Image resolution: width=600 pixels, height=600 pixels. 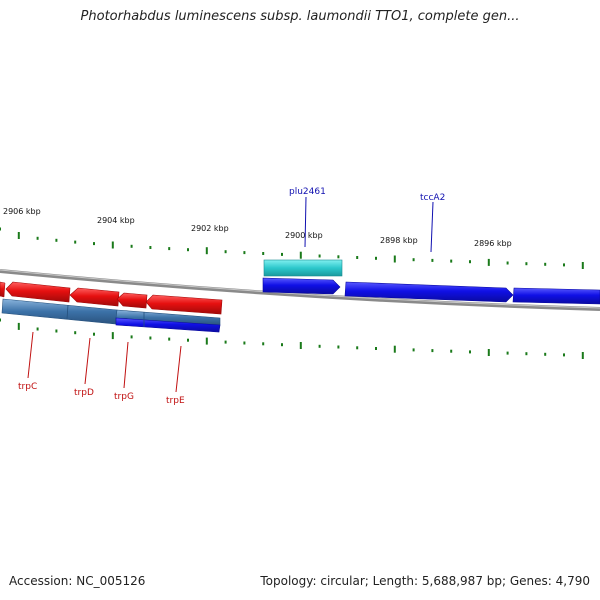 What do you see at coordinates (38, 292) in the screenshot?
I see `gene-trpC` at bounding box center [38, 292].